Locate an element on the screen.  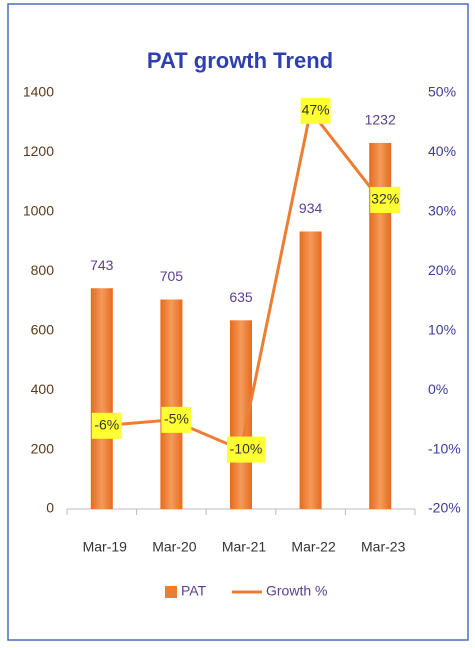
y2-tick-label: 0% is located at coordinates (438, 389).